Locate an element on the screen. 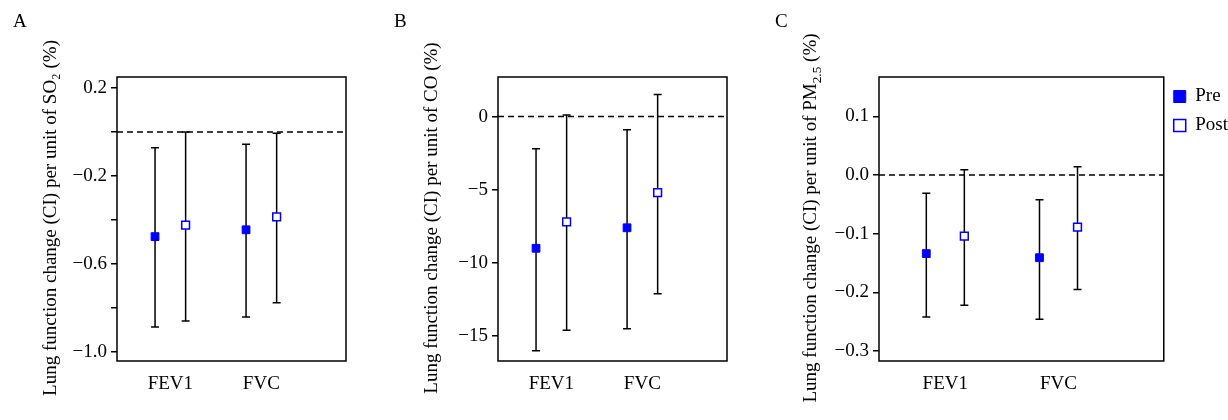 This screenshot has height=420, width=1228. y-tick-label: 0.2 is located at coordinates (95, 86).